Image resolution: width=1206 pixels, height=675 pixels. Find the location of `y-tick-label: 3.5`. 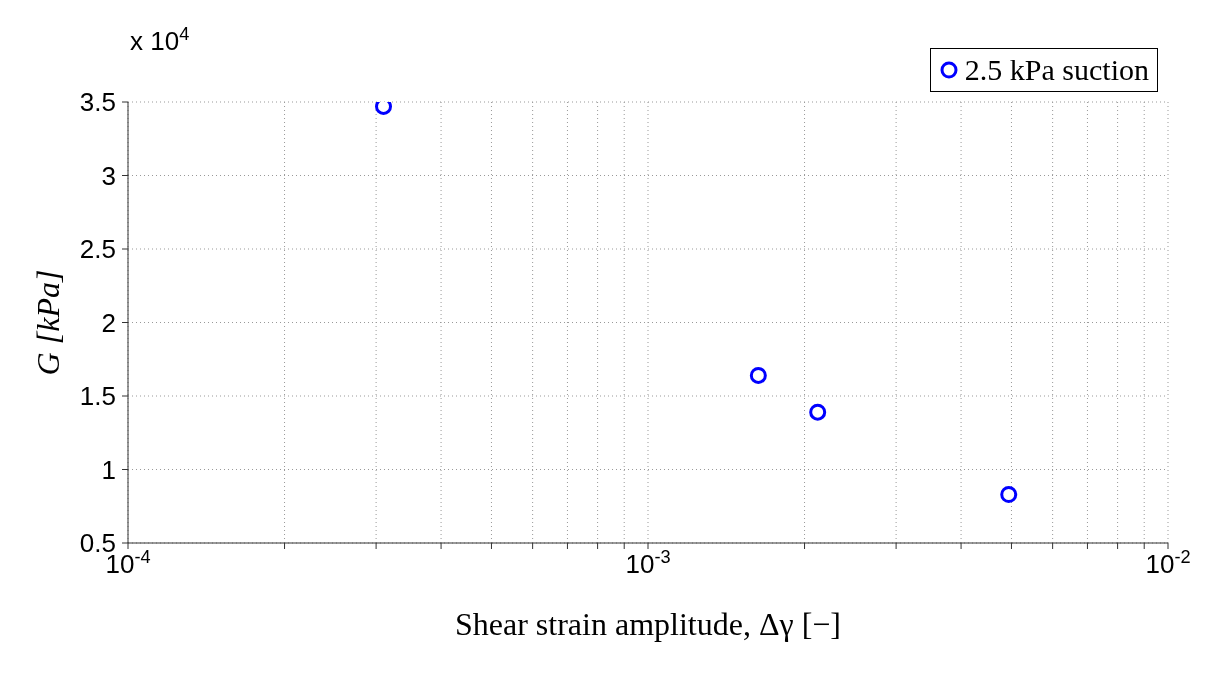

y-tick-label: 3.5 is located at coordinates (97, 102).